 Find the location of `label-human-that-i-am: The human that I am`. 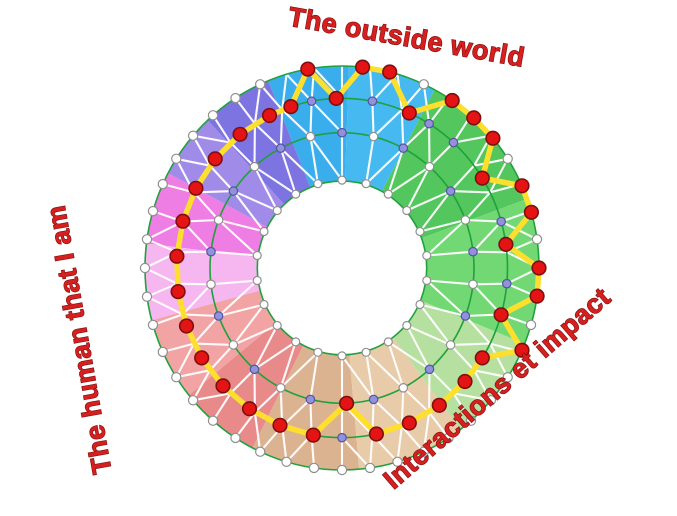

label-human-that-i-am: The human that I am is located at coordinates (79, 339).